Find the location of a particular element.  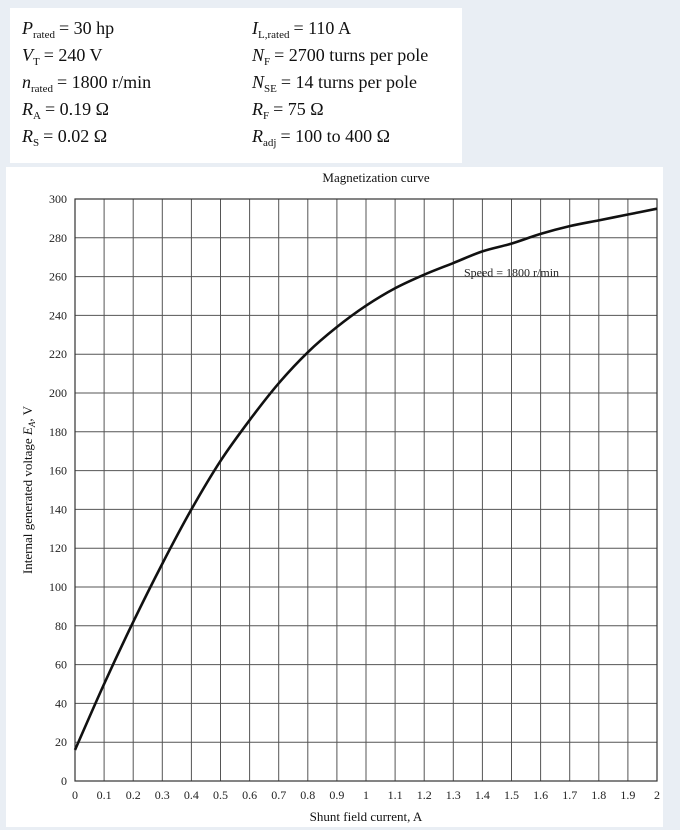

y-tick-label: 260 is located at coordinates (58, 277).